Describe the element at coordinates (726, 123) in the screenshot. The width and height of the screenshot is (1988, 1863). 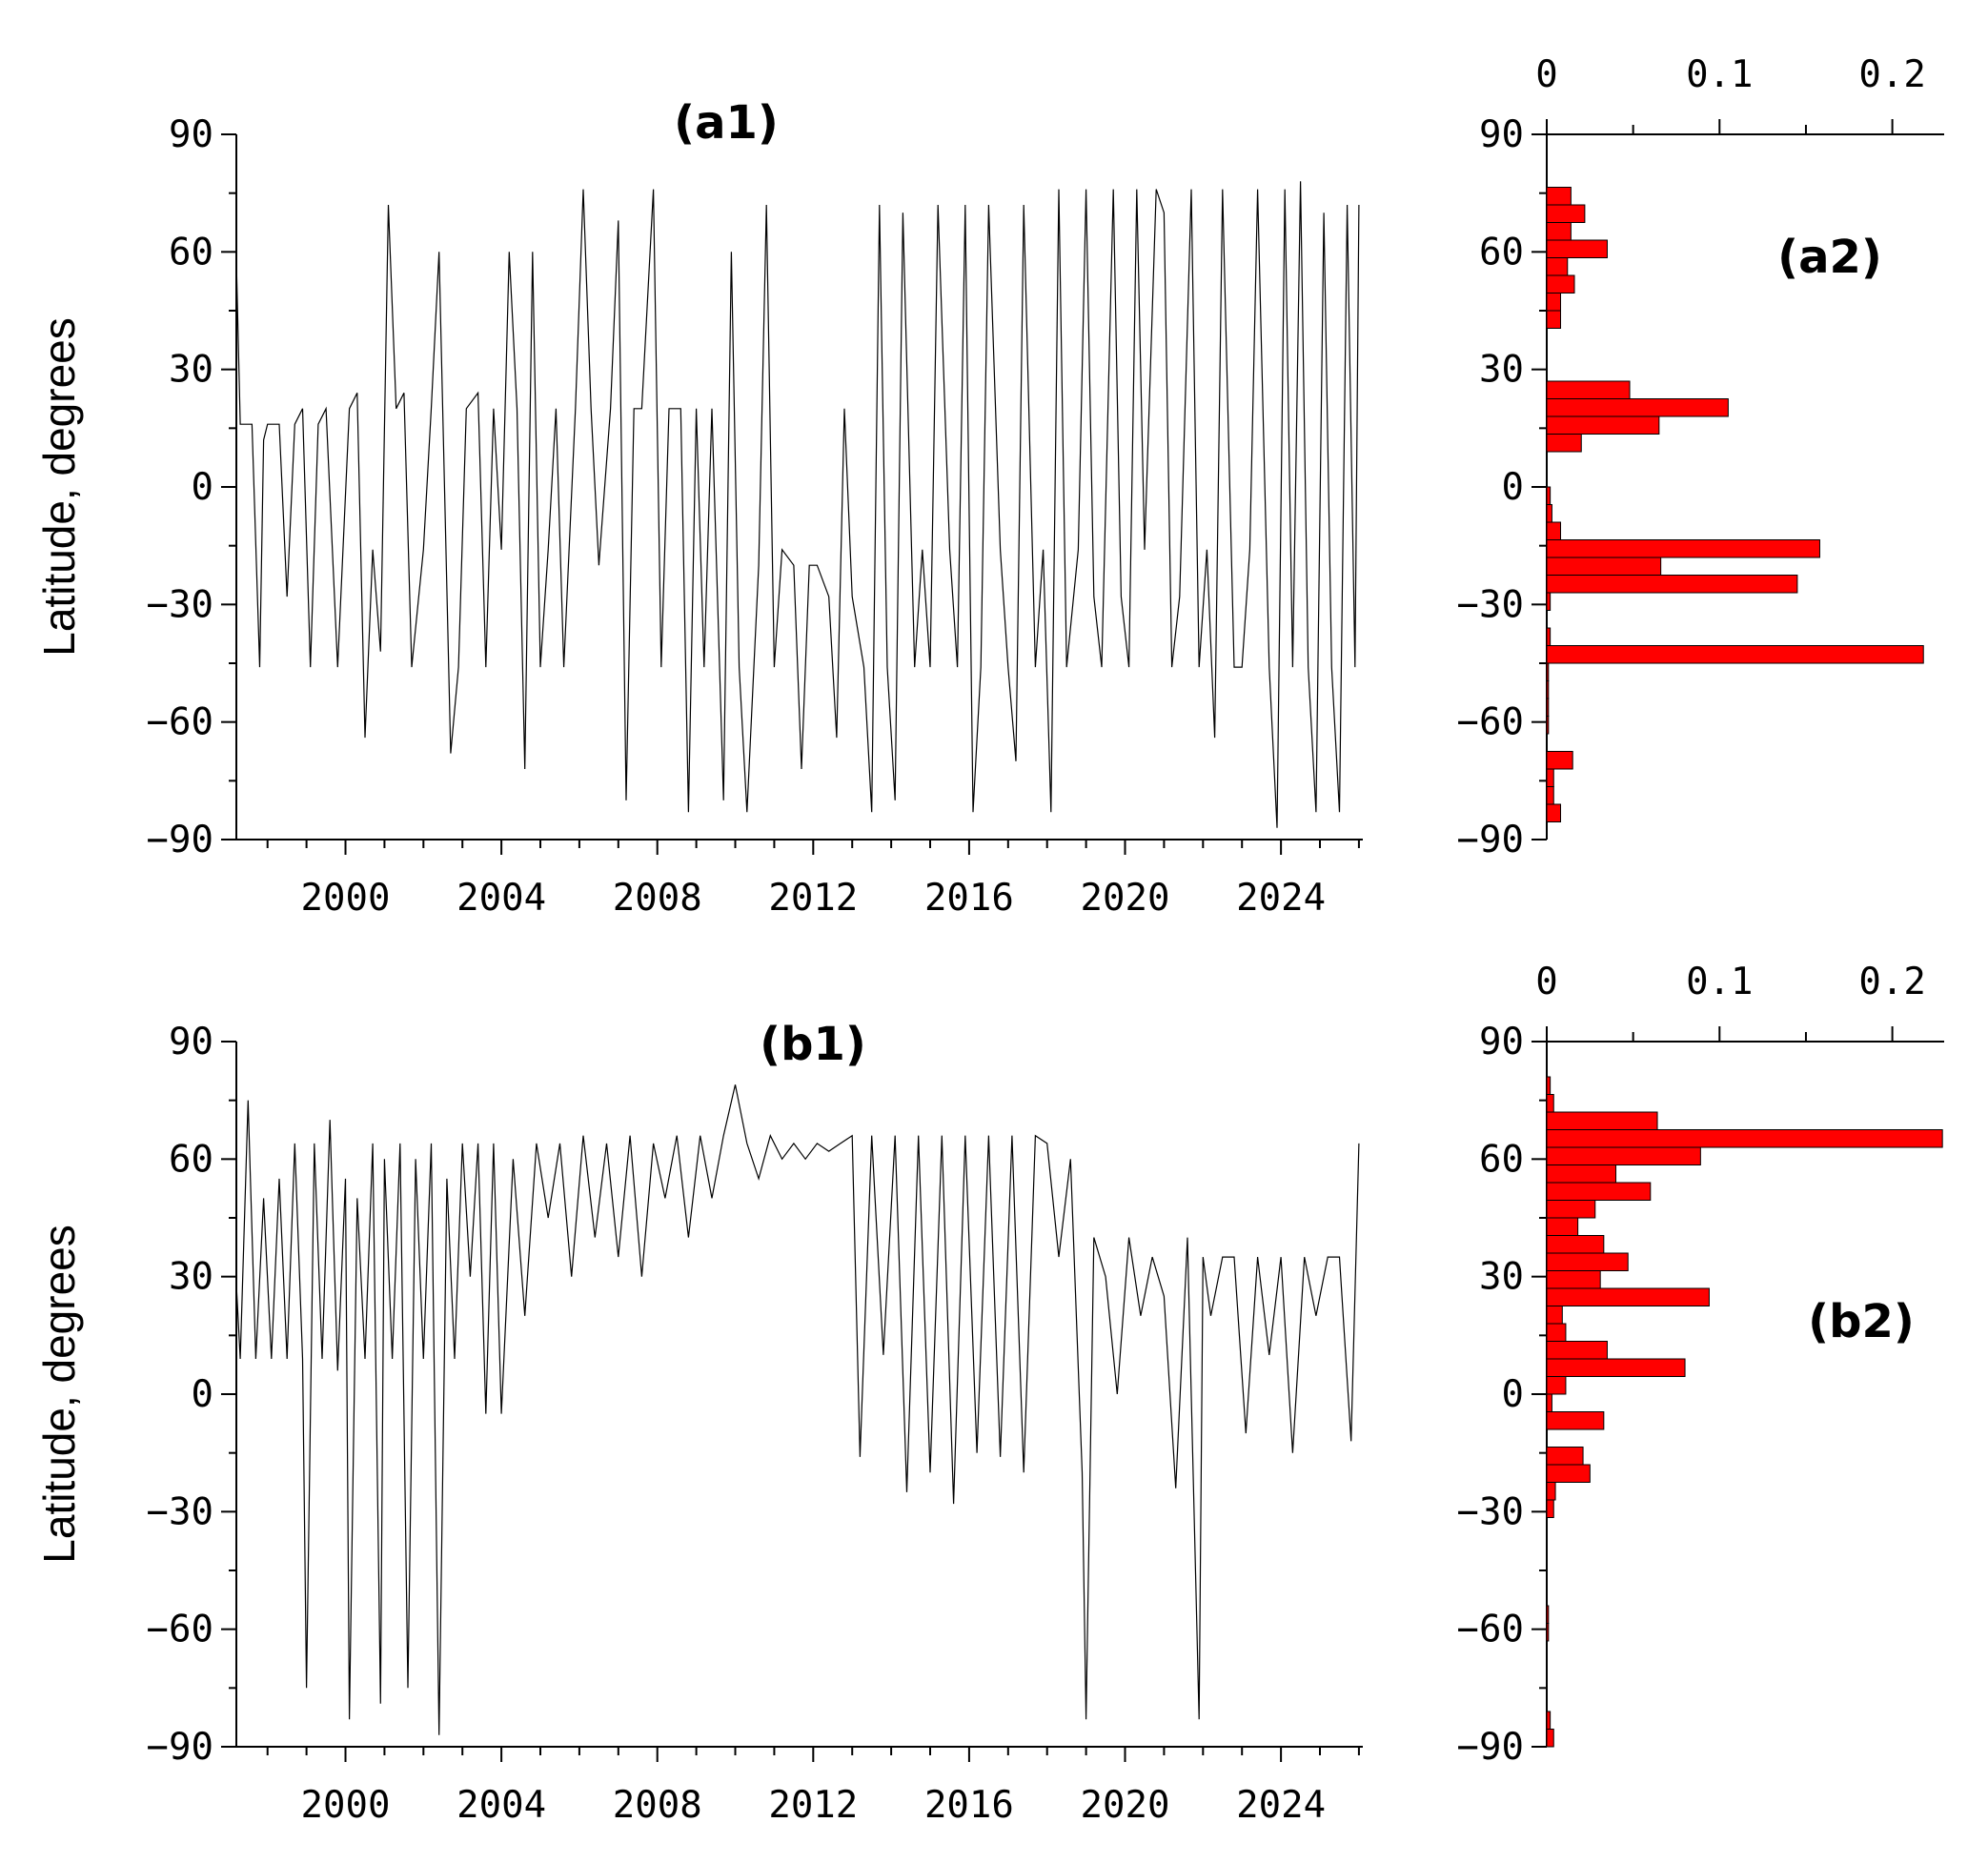
I see `panel-label: (a1)` at that location.